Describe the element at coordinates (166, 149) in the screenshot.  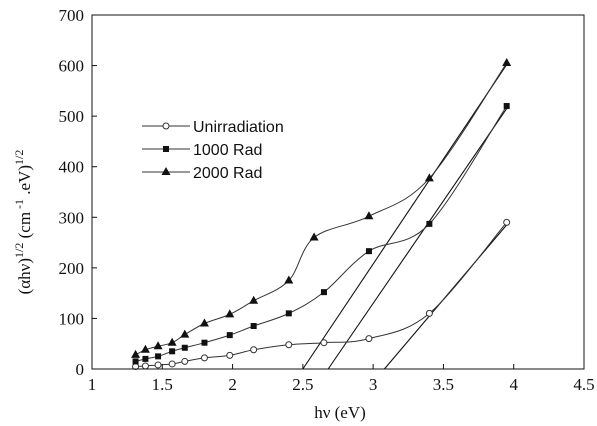
I see `filled-square-icon` at that location.